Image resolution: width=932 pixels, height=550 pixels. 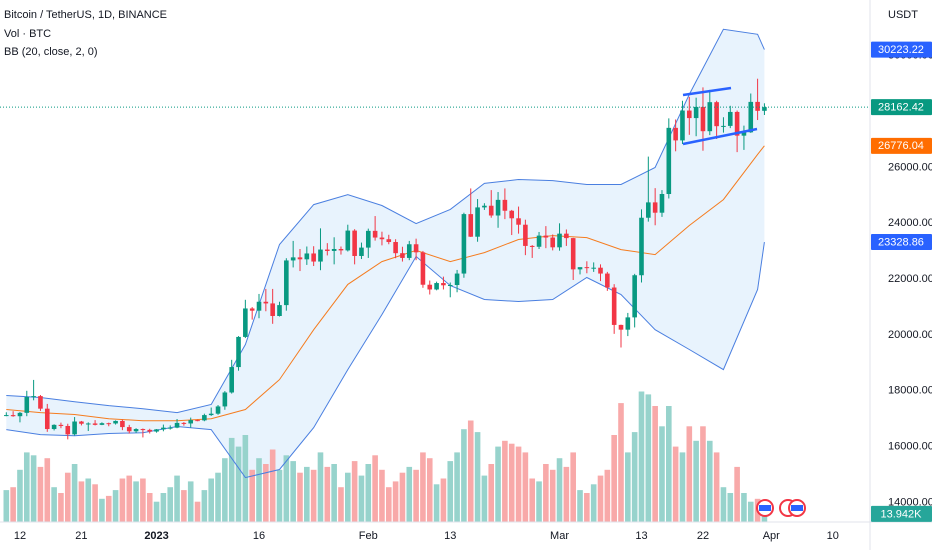 What do you see at coordinates (902, 514) in the screenshot?
I see `volume-label: 13.942K` at bounding box center [902, 514].